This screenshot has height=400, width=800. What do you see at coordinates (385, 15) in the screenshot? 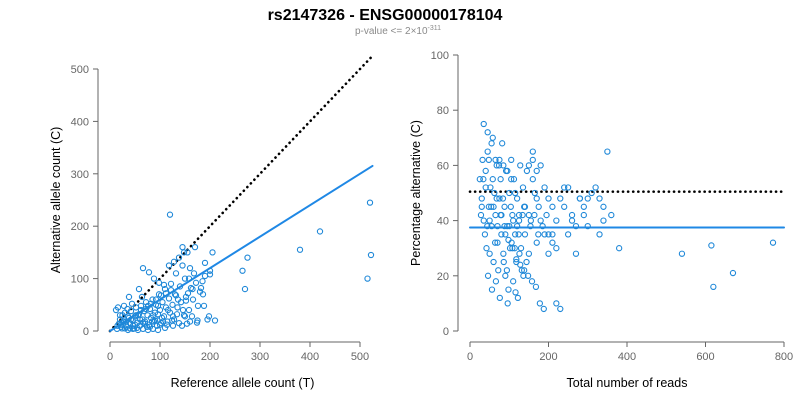
I see `chart-title: rs2147326 - ENSG00000178104` at bounding box center [385, 15].